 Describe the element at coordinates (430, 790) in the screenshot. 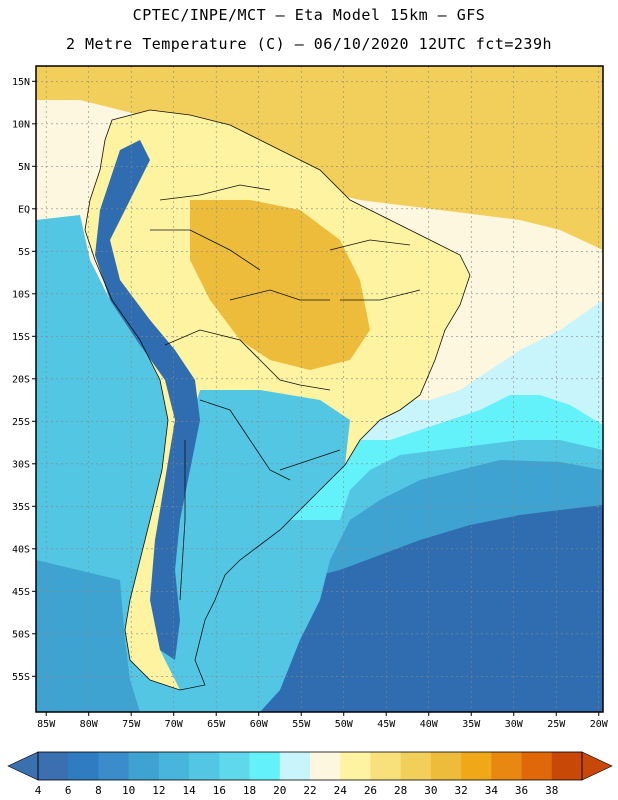

I see `colorbar-label: 30` at that location.